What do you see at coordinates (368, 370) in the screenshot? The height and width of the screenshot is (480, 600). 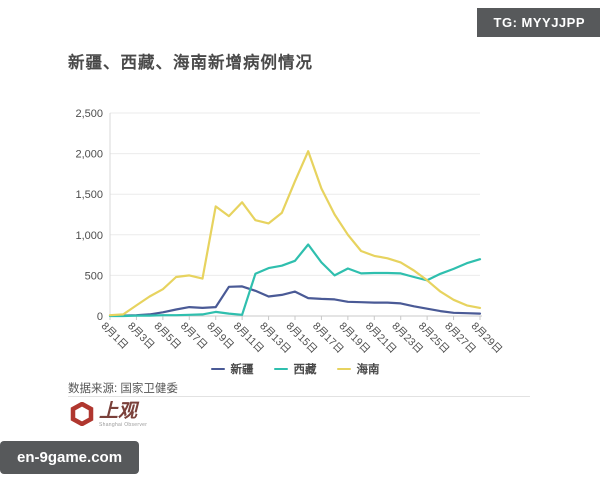 I see `legend-label: 海南` at bounding box center [368, 370].